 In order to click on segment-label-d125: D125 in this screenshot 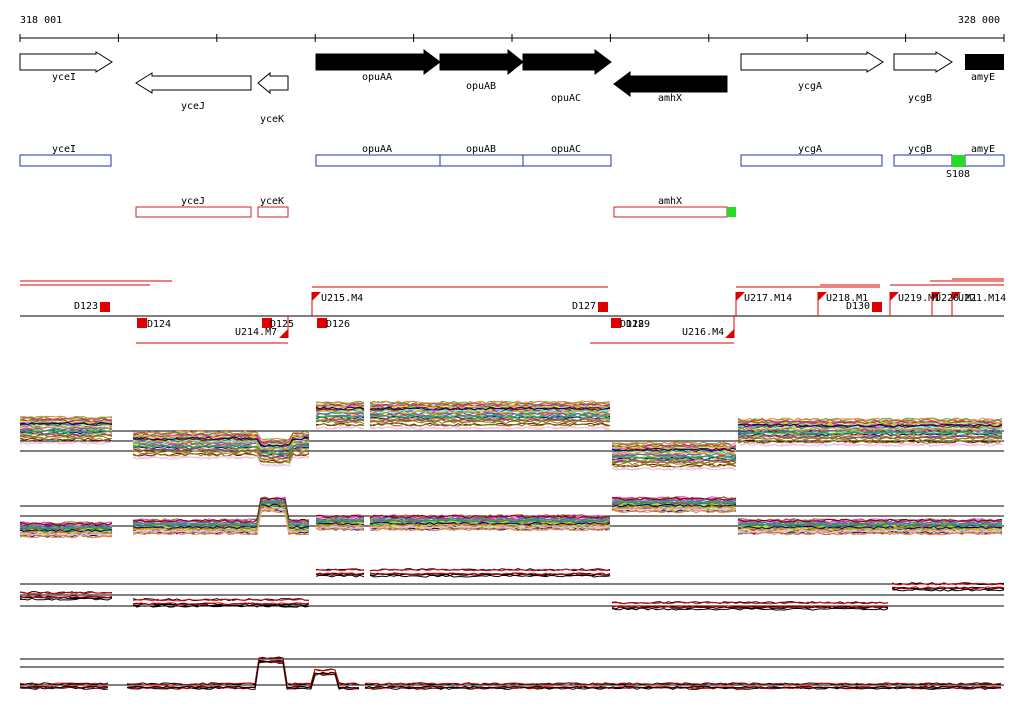, I will do `click(282, 324)`.